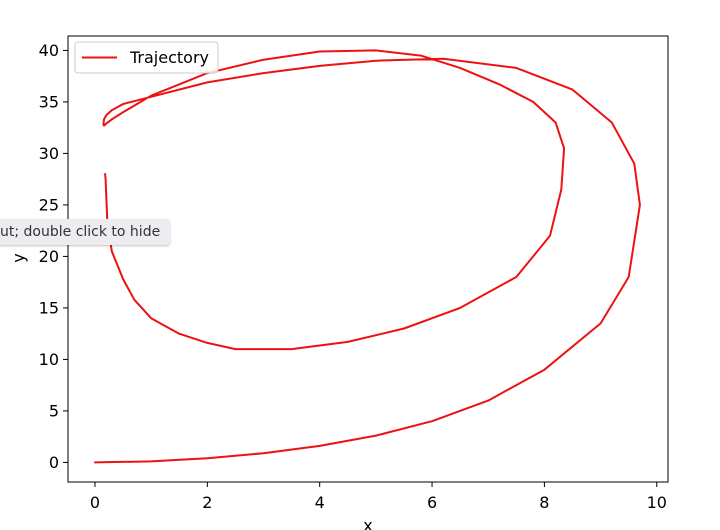  I want to click on x-tick-label: 8, so click(544, 502).